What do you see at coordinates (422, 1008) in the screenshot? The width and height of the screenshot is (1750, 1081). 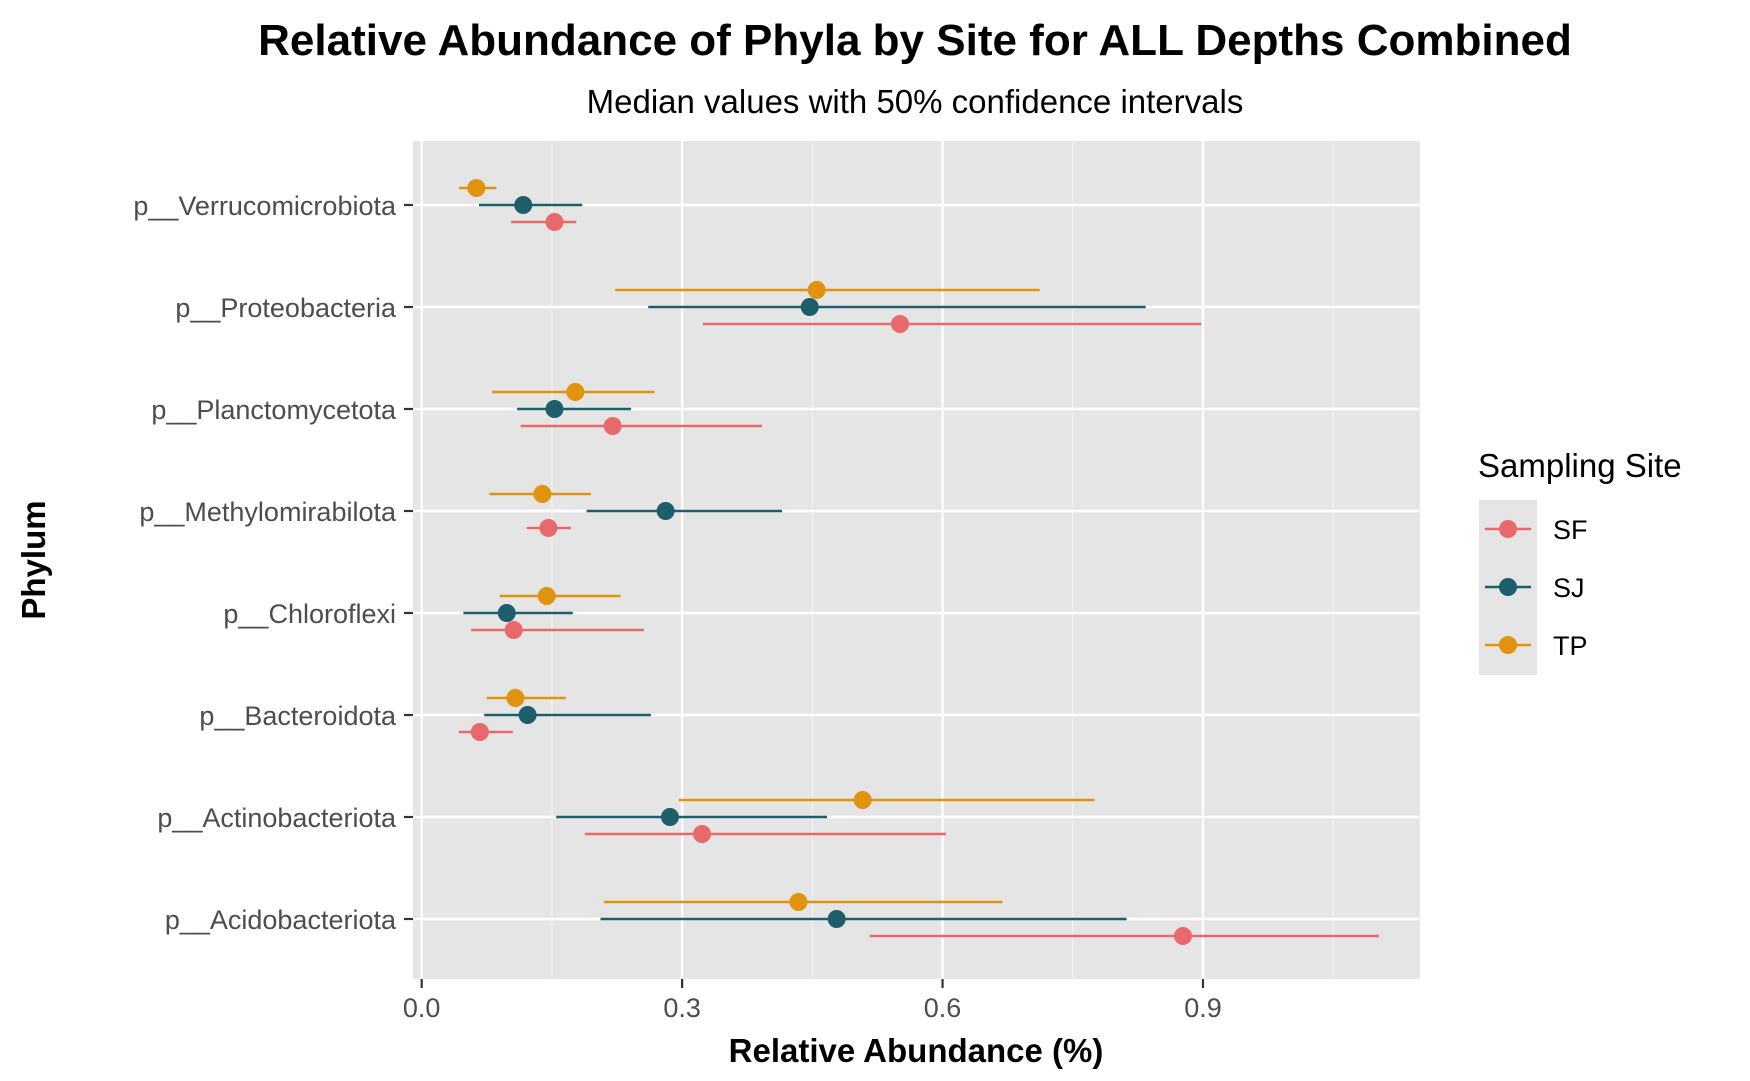 I see `x-tick-label: 0.0` at bounding box center [422, 1008].